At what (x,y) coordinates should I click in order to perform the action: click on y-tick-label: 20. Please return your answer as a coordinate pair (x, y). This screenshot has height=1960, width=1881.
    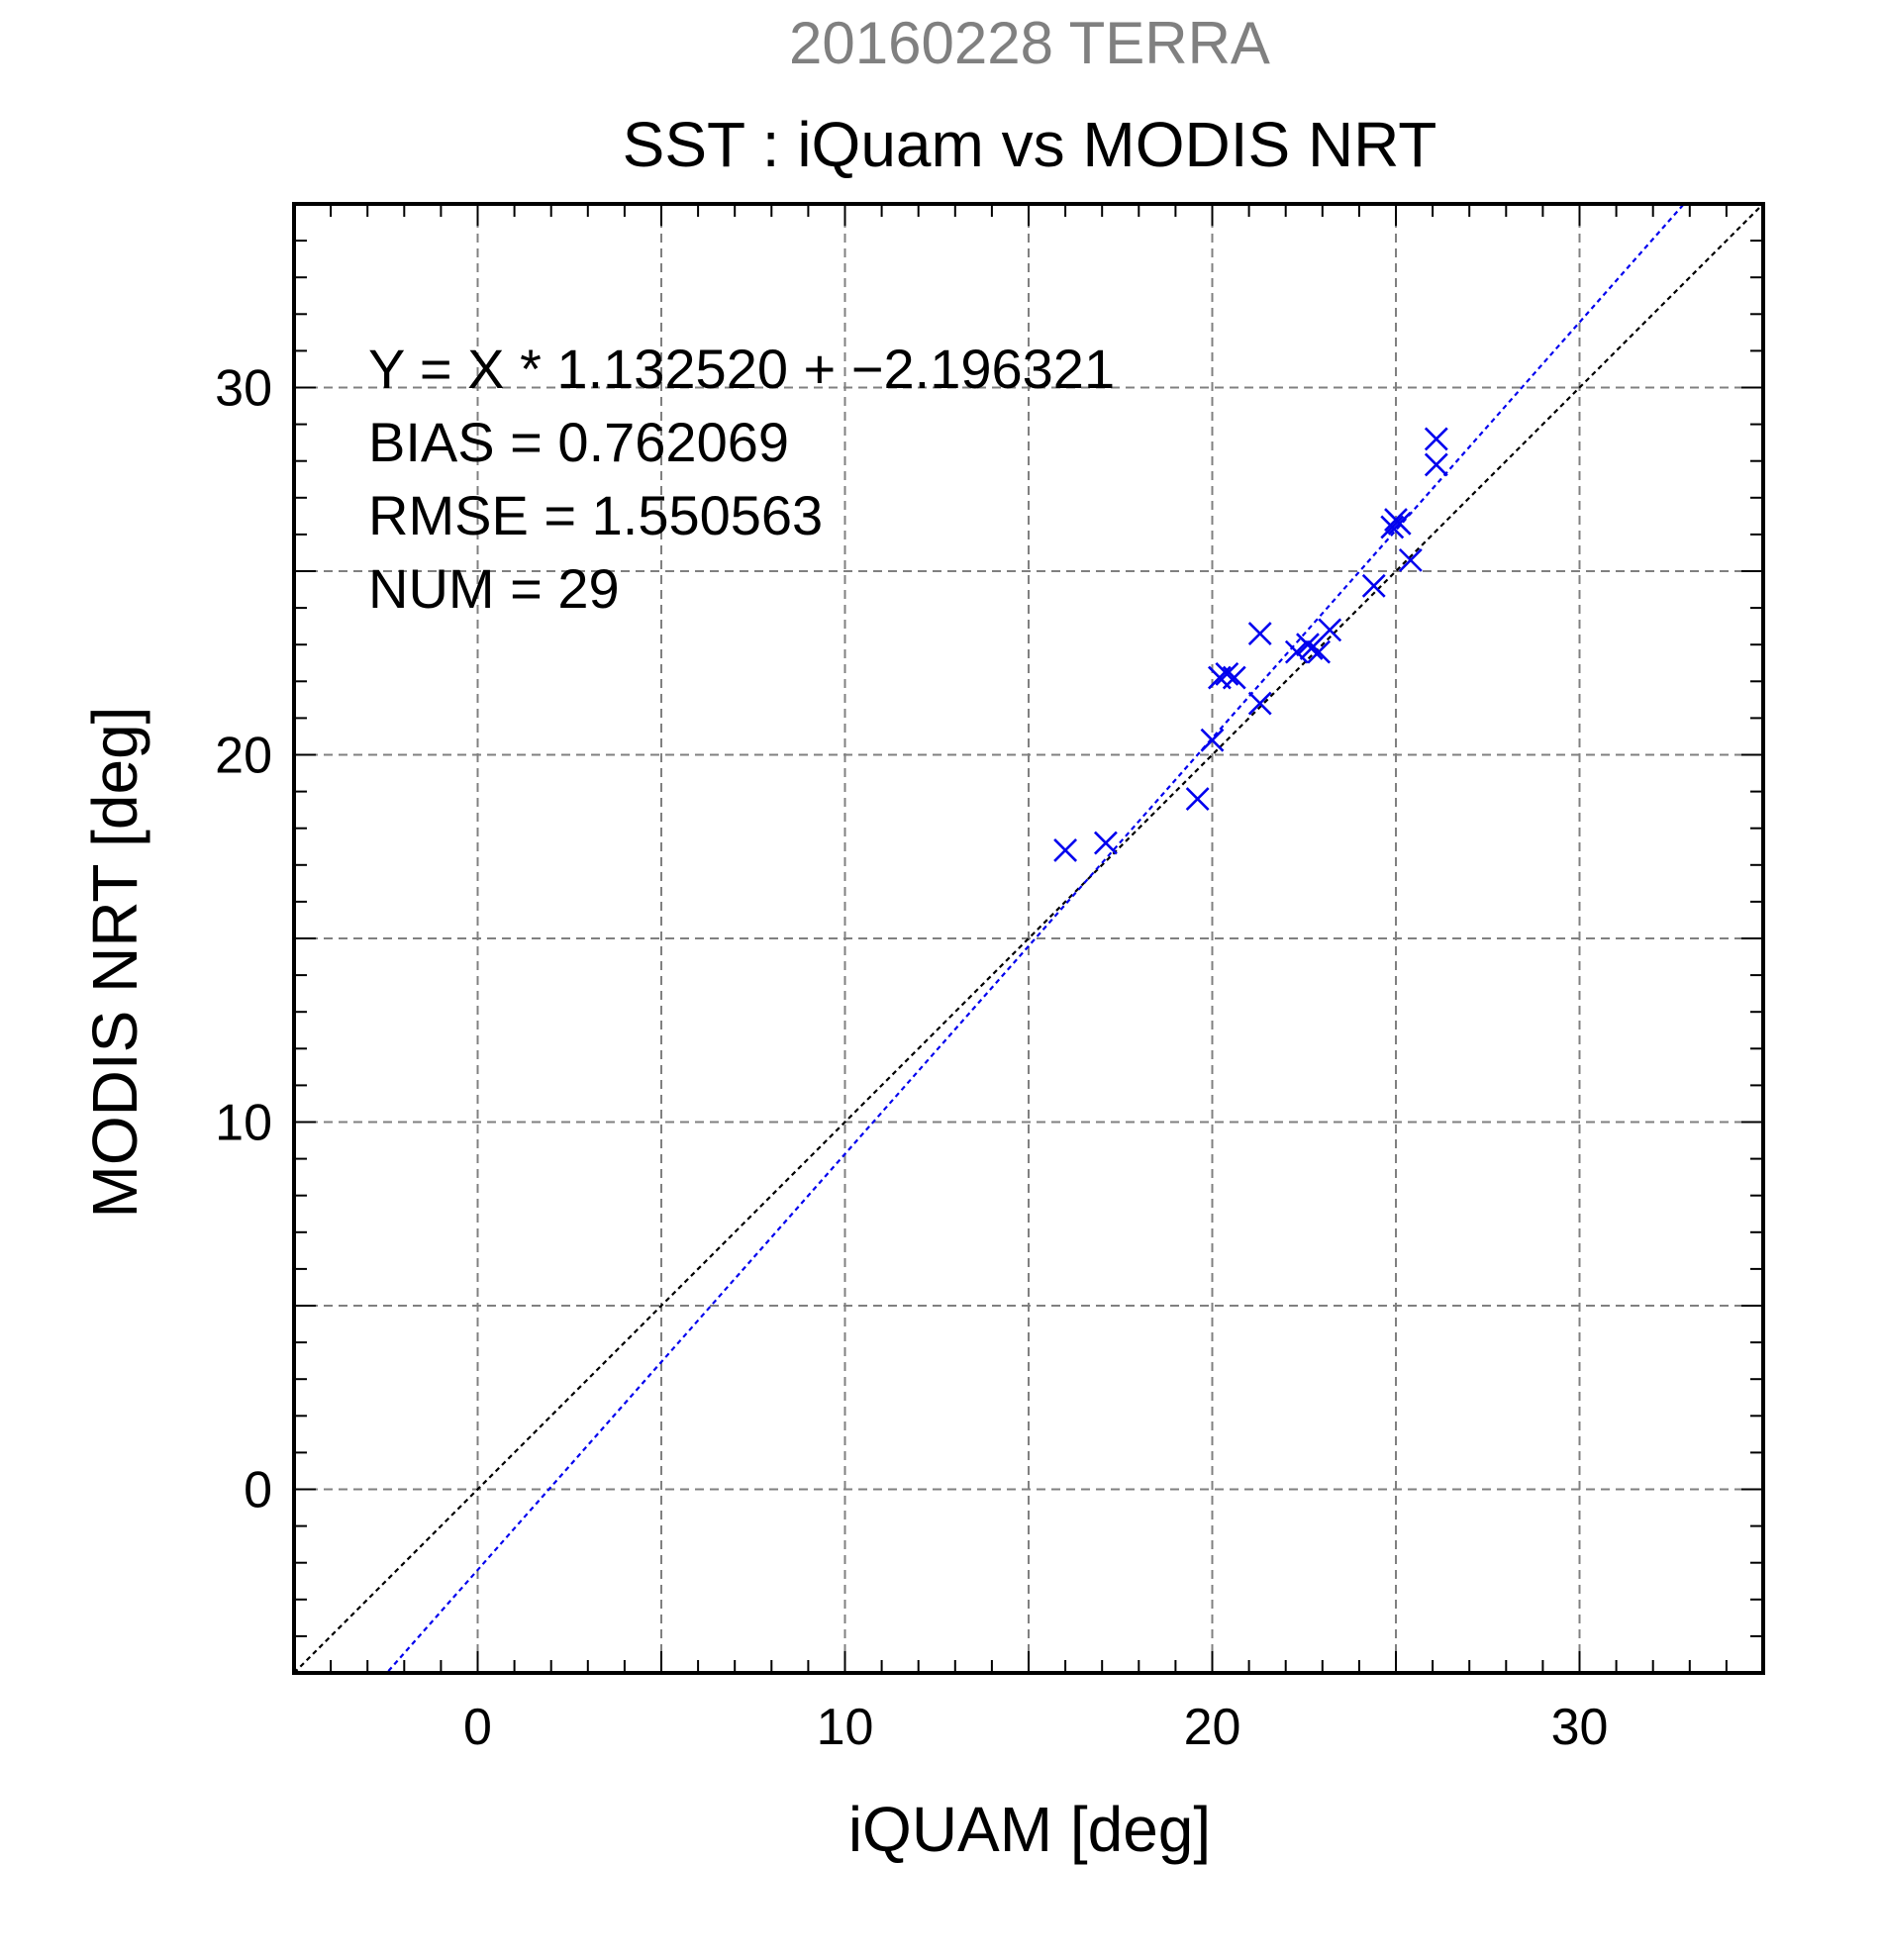
    Looking at the image, I should click on (244, 756).